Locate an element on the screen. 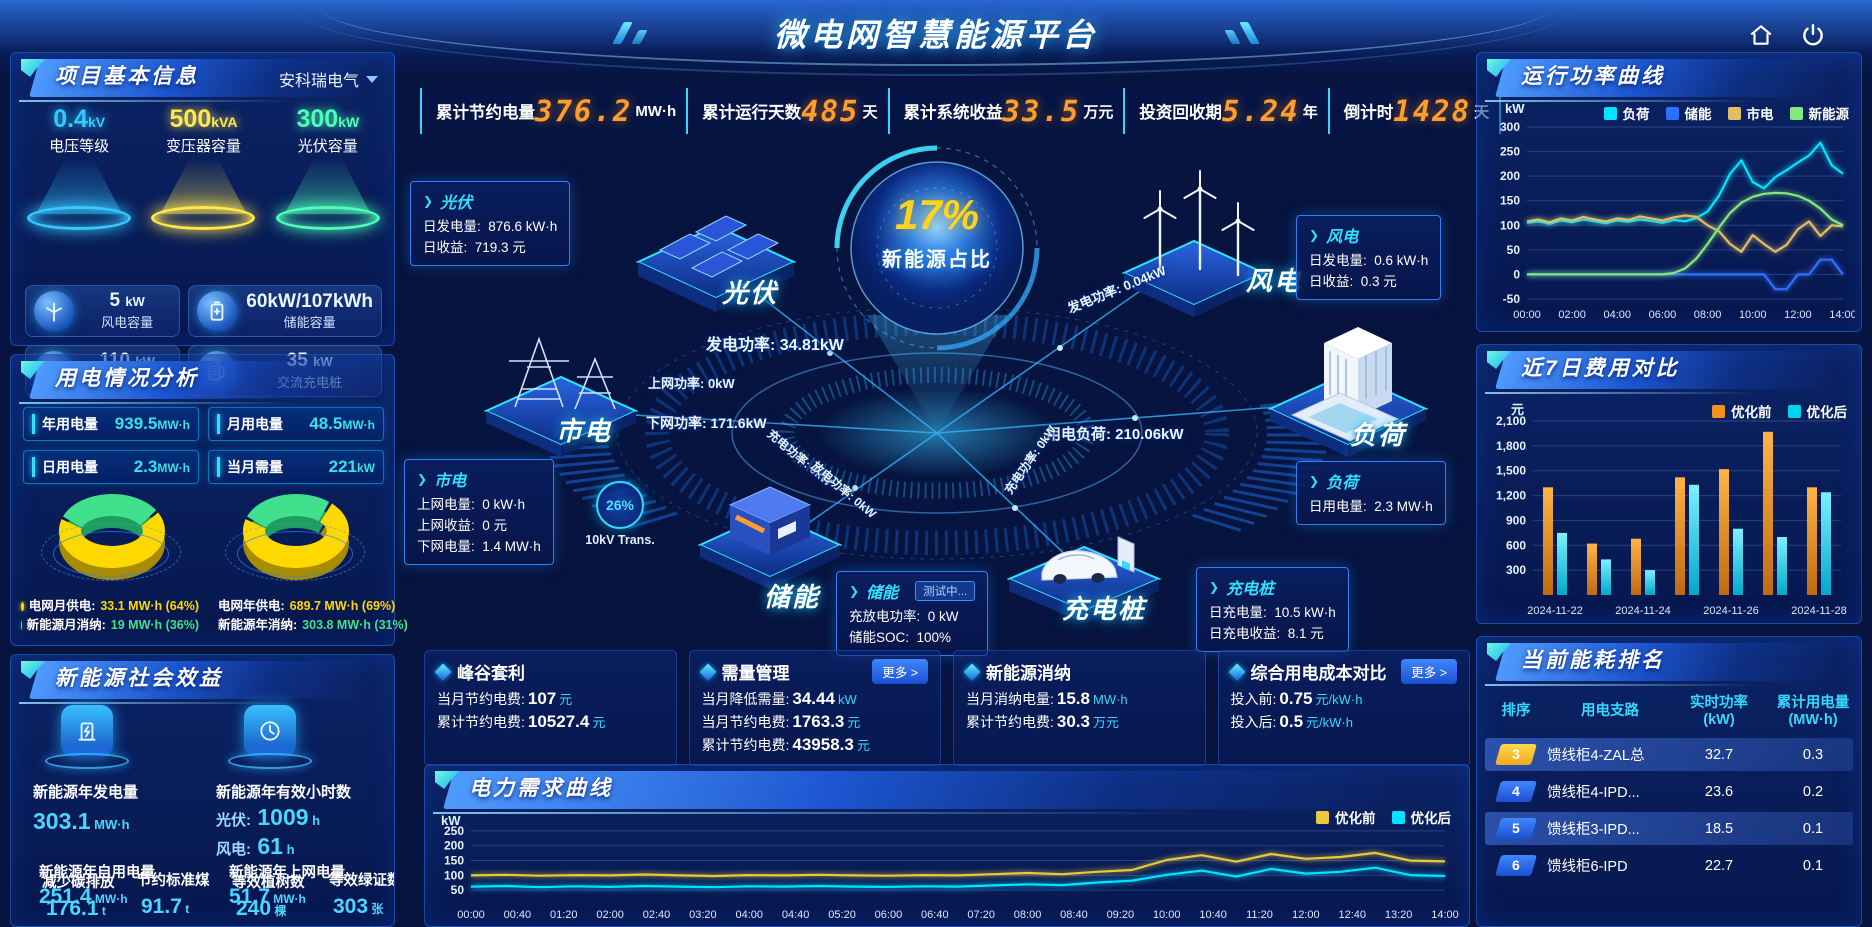 The width and height of the screenshot is (1872, 927). transformer-load-badge: 26% is located at coordinates (620, 505).